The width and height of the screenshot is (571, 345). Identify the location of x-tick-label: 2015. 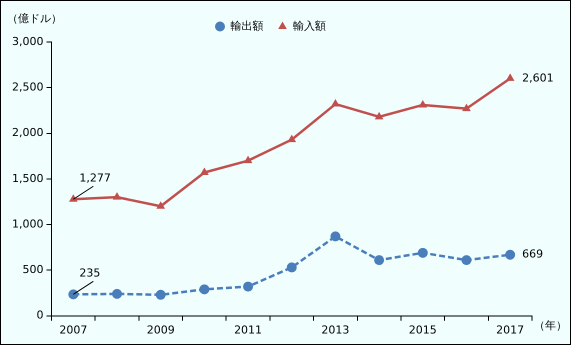
(422, 329).